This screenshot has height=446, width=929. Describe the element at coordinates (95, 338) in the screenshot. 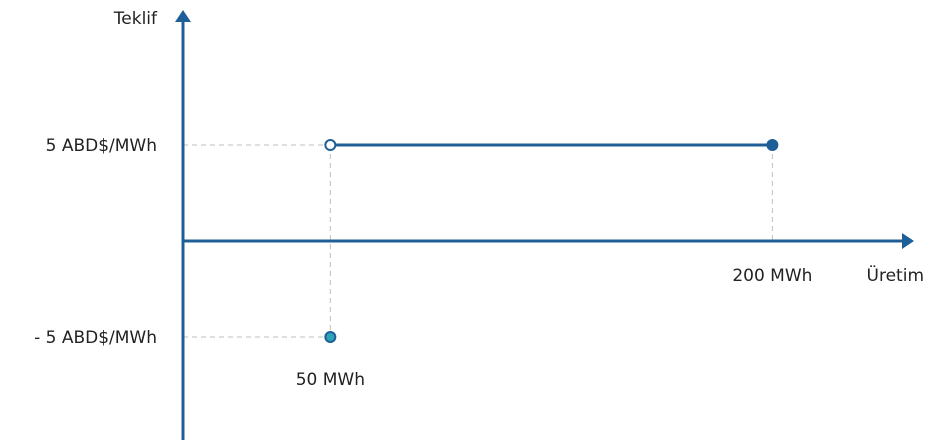

I see `y-tick-label-1: - 5 ABD$/MWh` at that location.